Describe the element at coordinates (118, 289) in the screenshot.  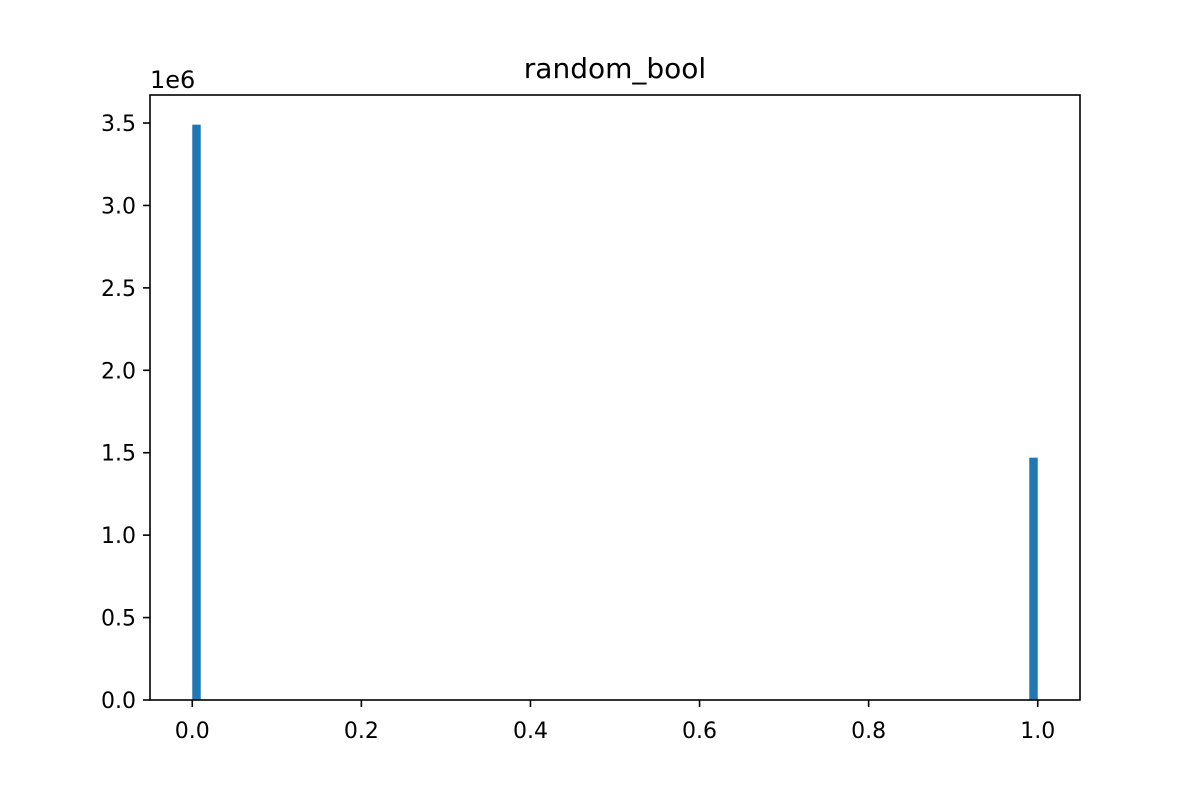
I see `y-tick-label: 2.5` at that location.